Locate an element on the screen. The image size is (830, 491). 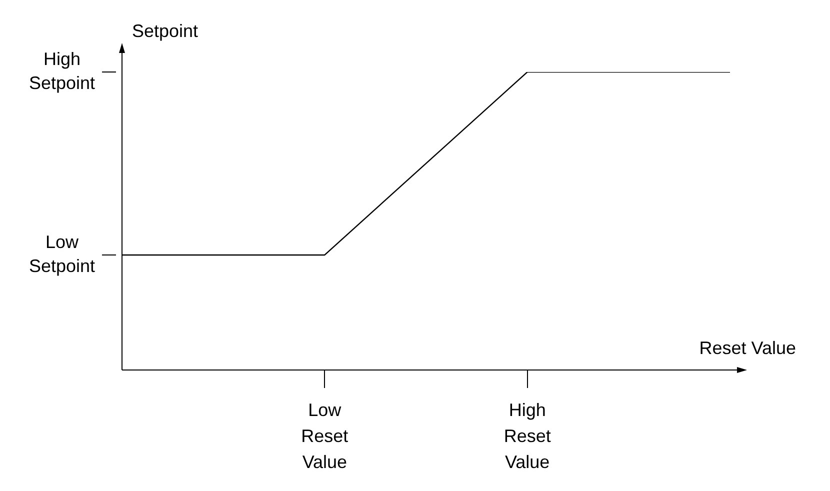
x-tick-label: Low Reset Value is located at coordinates (324, 436).